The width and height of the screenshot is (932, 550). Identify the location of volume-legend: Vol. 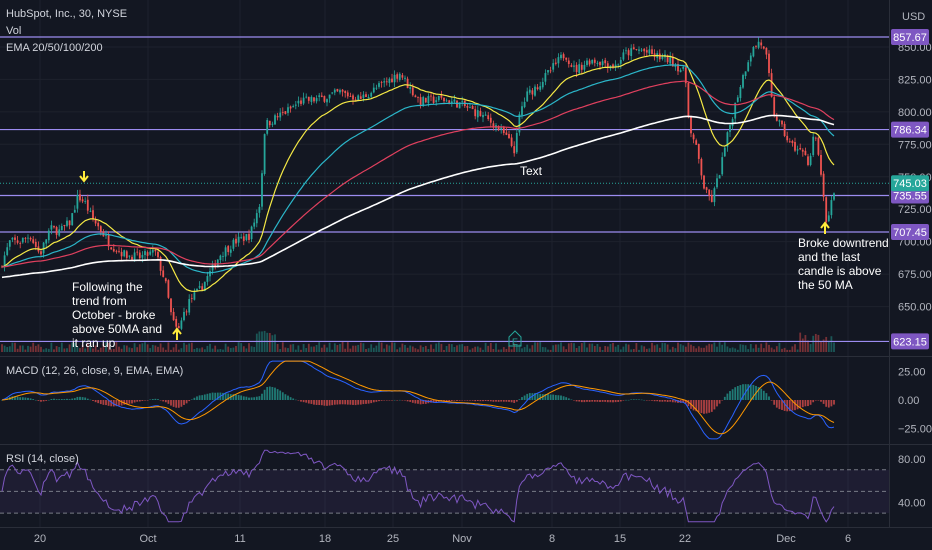
(13, 31).